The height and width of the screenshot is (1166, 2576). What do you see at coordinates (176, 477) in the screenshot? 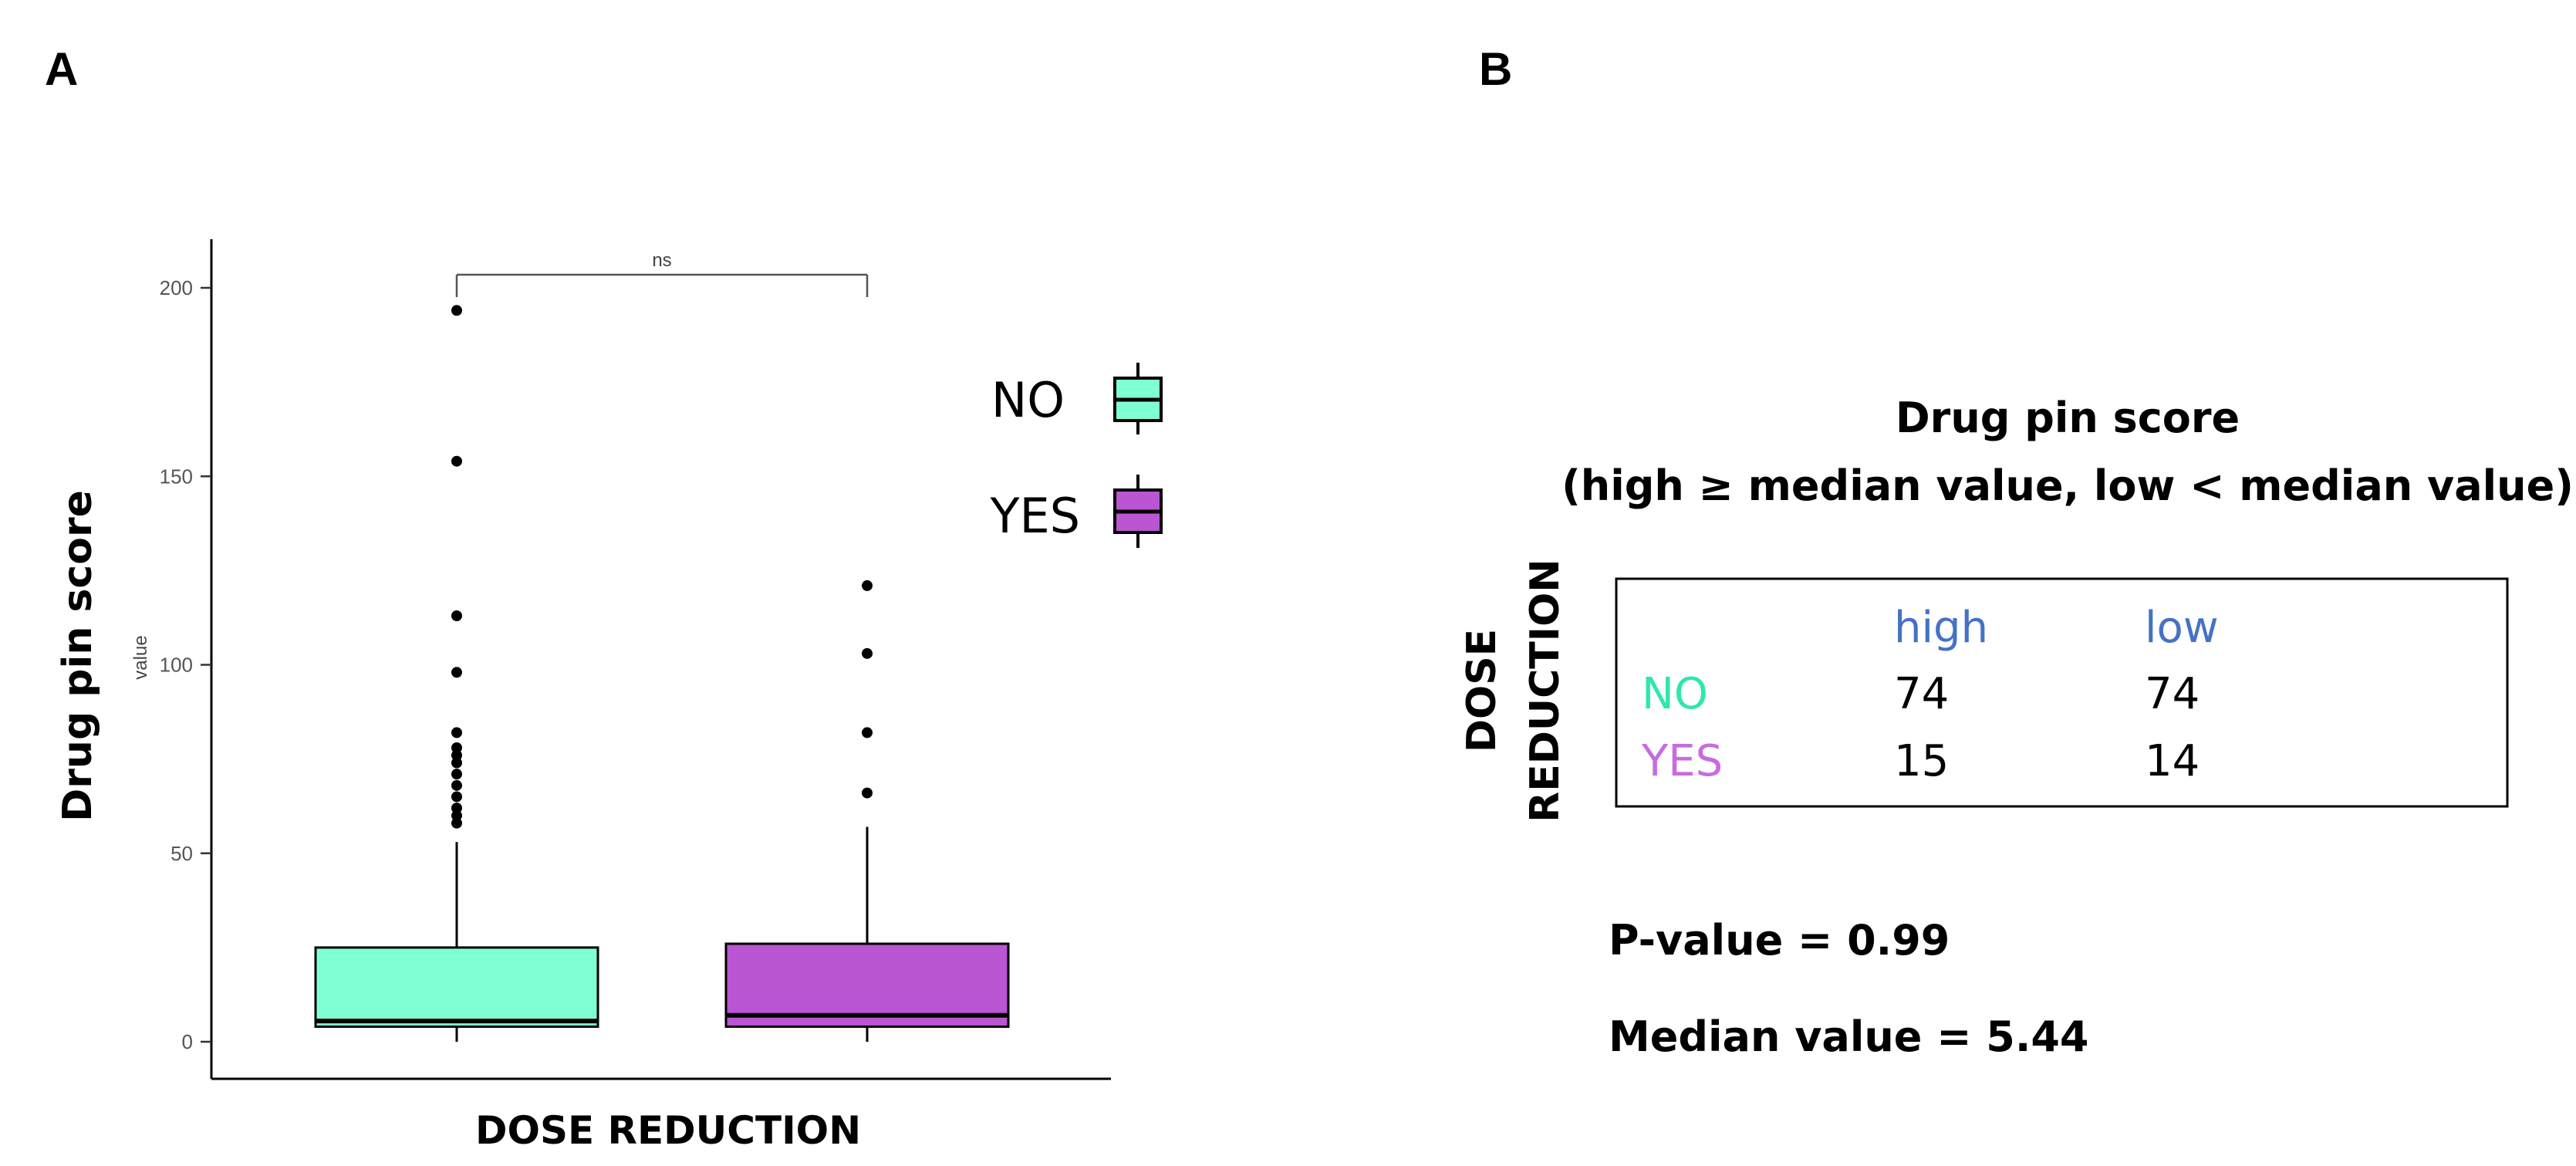
I see `y-tick-label: 150` at bounding box center [176, 477].